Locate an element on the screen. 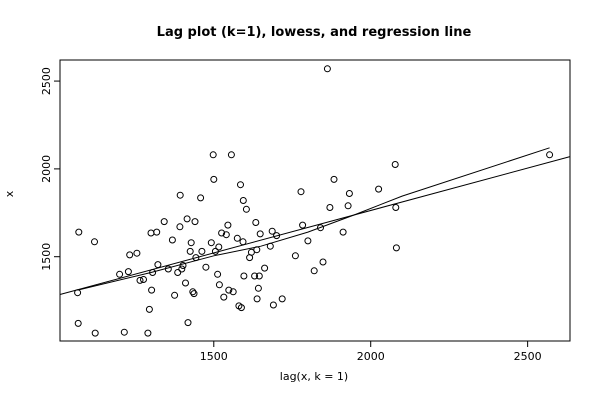  y-tick-label: 2500 is located at coordinates (46, 81).